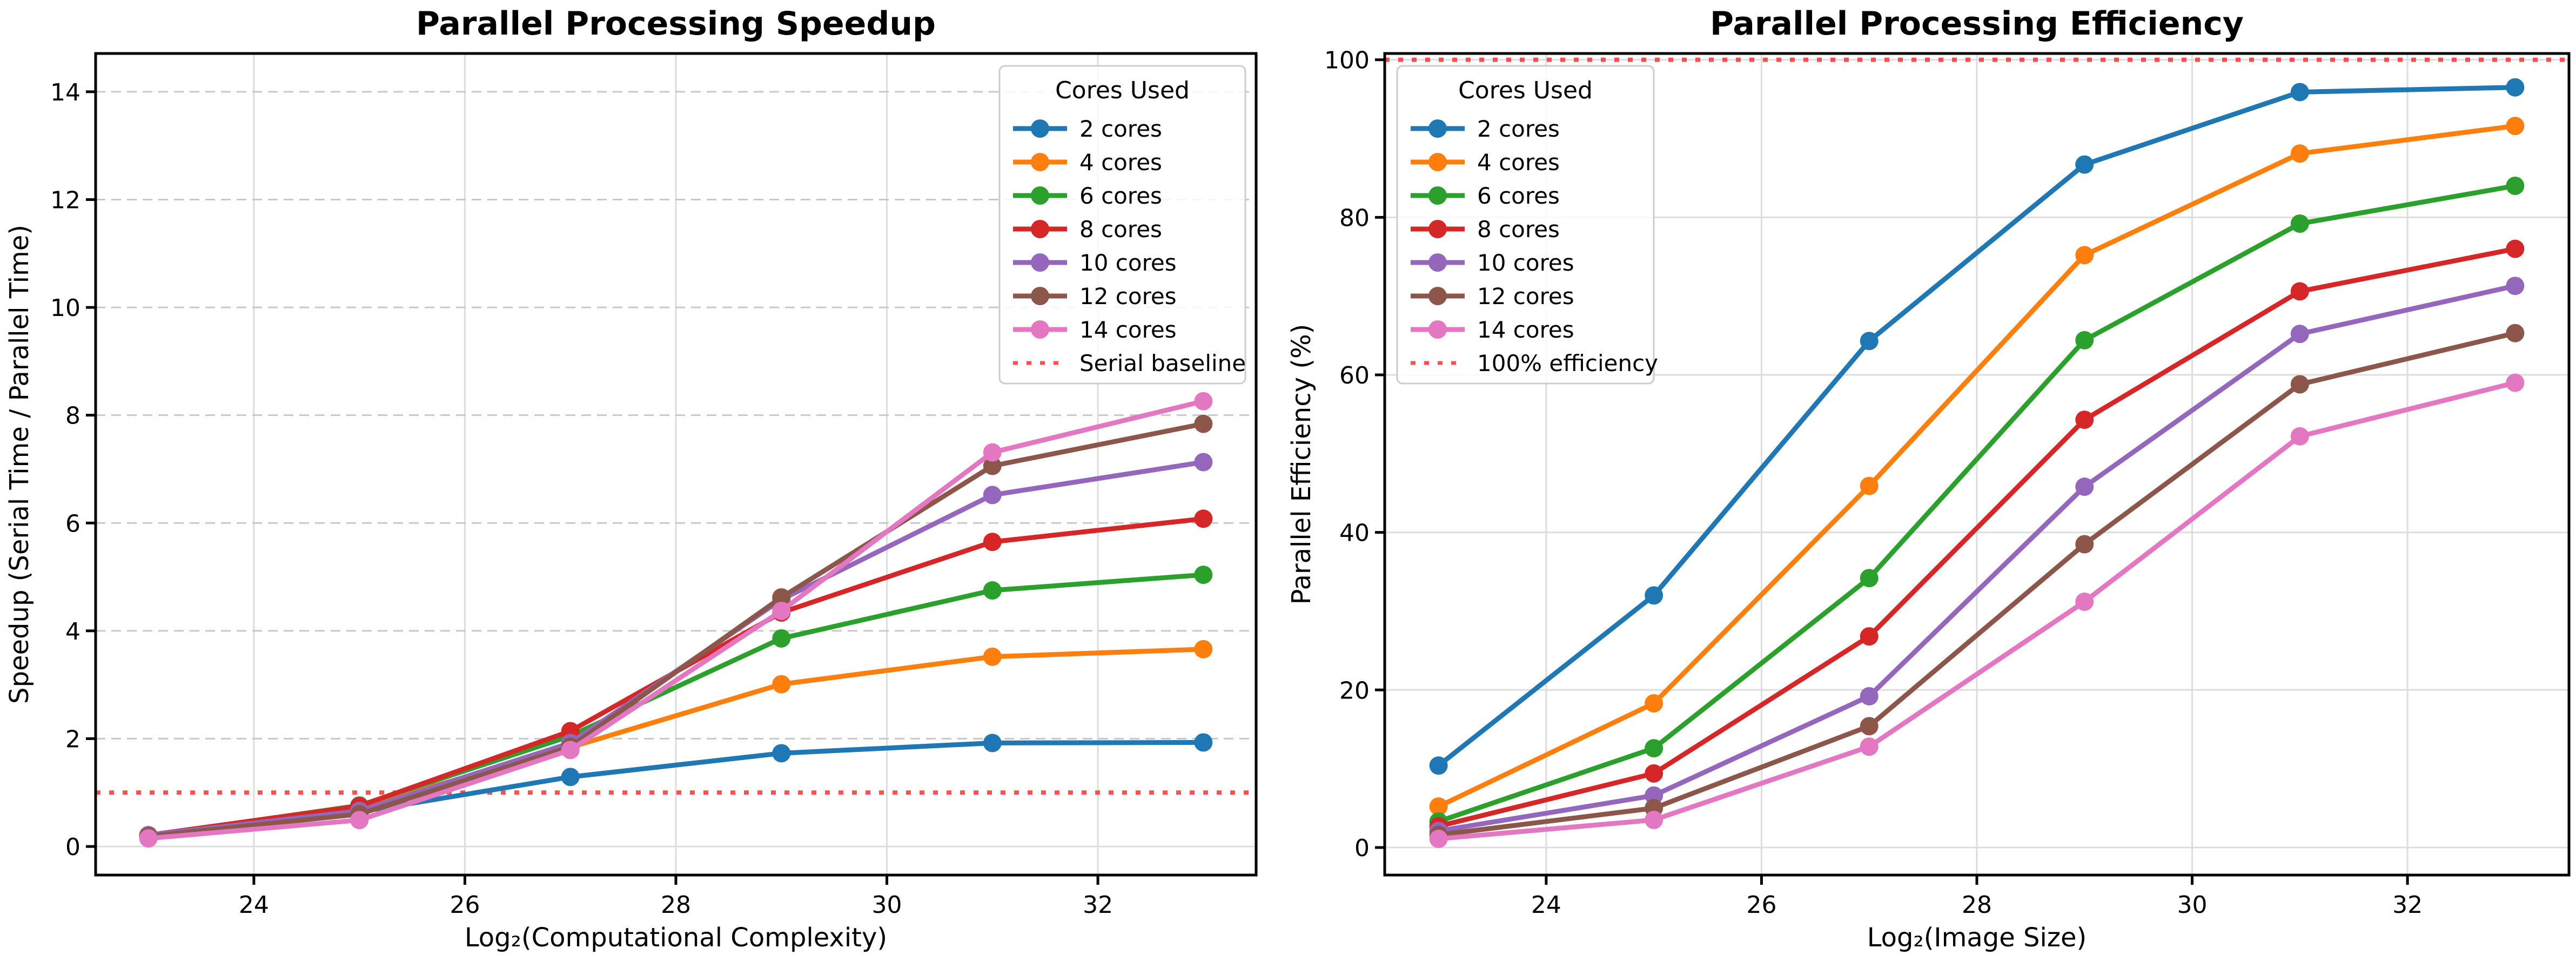 The width and height of the screenshot is (2576, 955). What do you see at coordinates (1347, 61) in the screenshot?
I see `y-tick-label: 100` at bounding box center [1347, 61].